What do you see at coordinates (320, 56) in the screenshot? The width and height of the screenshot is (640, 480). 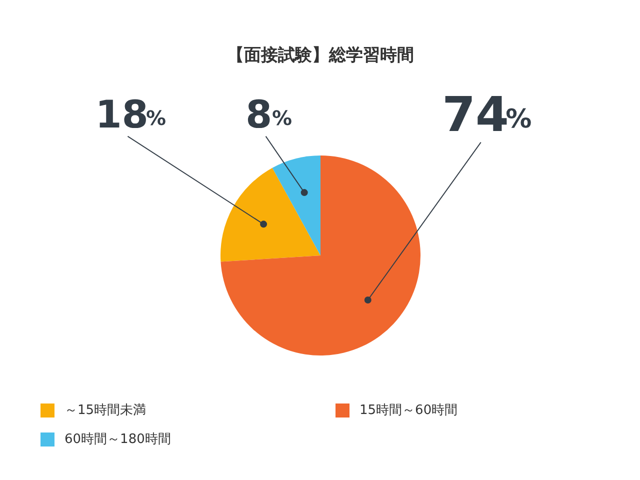 I see `chart-title: 【面接試験】総学習時間` at bounding box center [320, 56].